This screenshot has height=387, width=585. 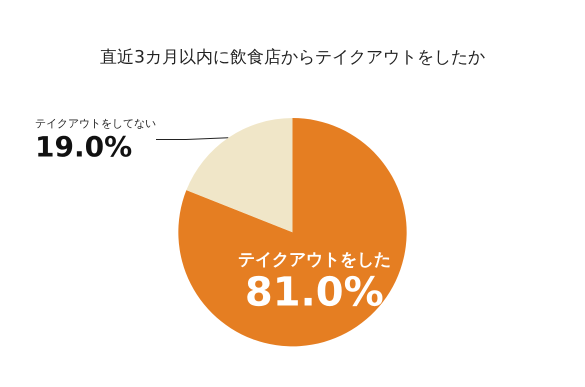 I want to click on data-label: 81.0%, so click(x=314, y=292).